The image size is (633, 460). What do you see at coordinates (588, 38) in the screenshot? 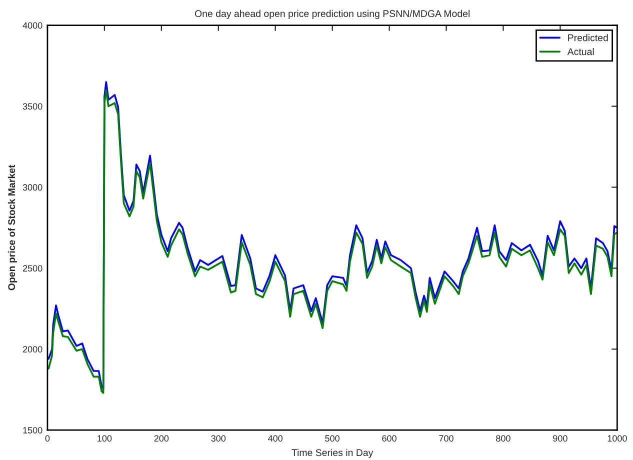
I see `legend-label: Predicted` at bounding box center [588, 38].